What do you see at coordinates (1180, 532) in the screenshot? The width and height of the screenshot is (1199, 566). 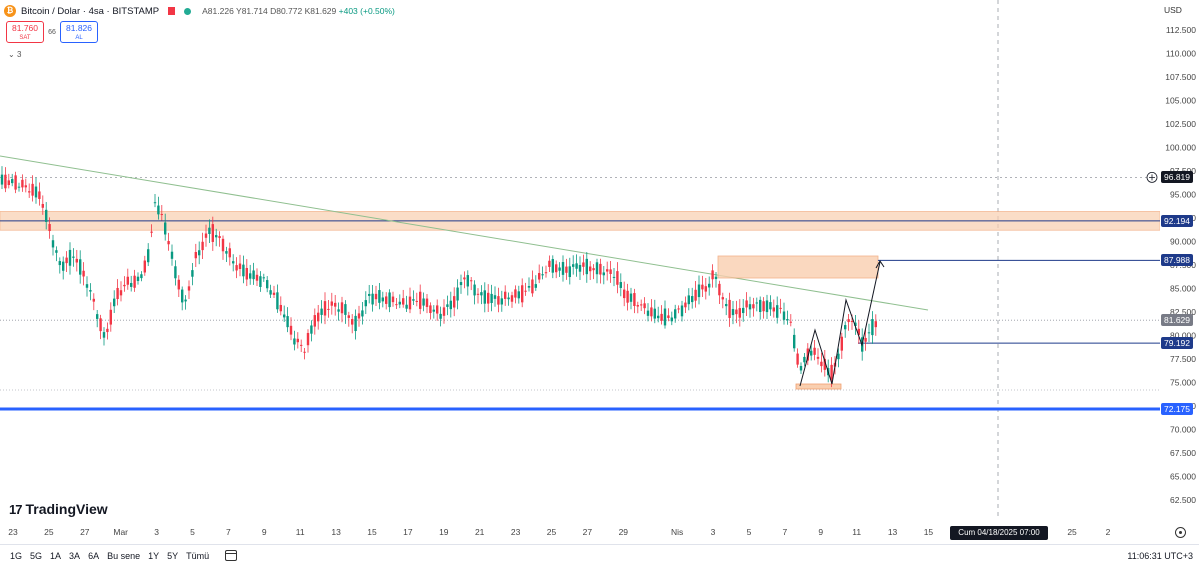 I see `settings-icon` at bounding box center [1180, 532].